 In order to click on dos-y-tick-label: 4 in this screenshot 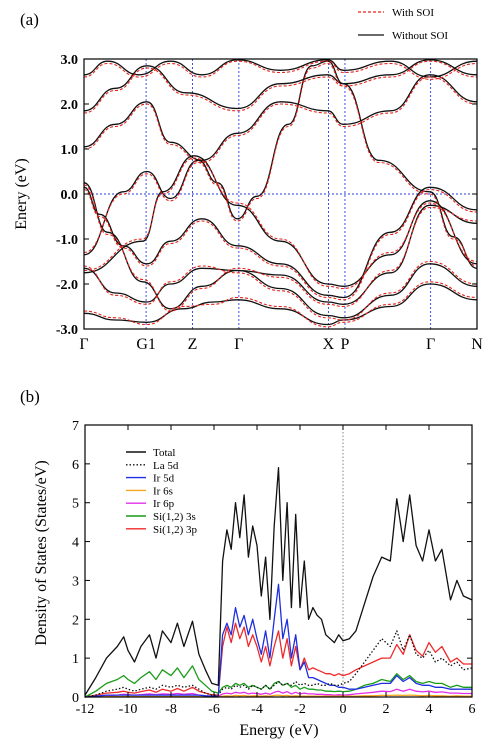, I will do `click(75, 543)`.